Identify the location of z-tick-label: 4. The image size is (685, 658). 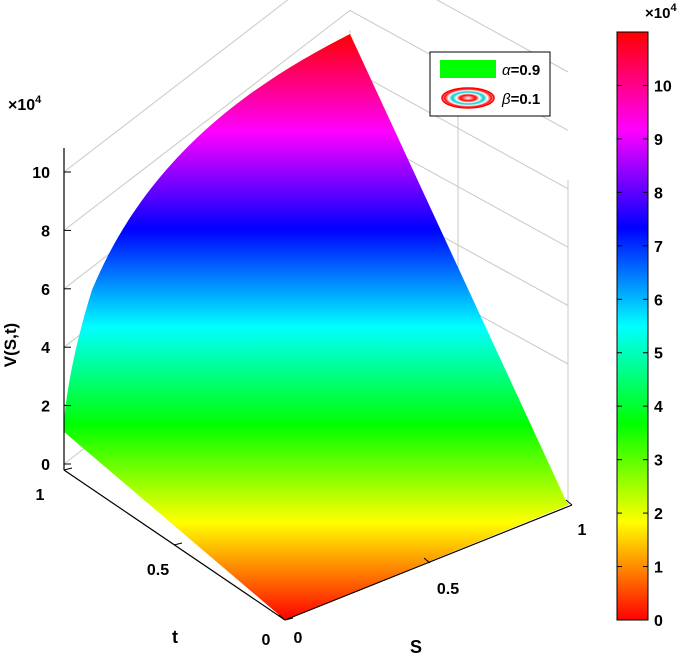
(45, 348).